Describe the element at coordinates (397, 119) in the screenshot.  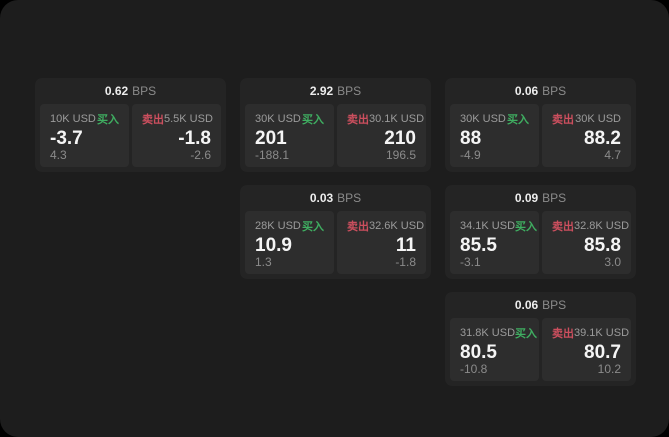
I see `sell-size: 30.1K USD` at that location.